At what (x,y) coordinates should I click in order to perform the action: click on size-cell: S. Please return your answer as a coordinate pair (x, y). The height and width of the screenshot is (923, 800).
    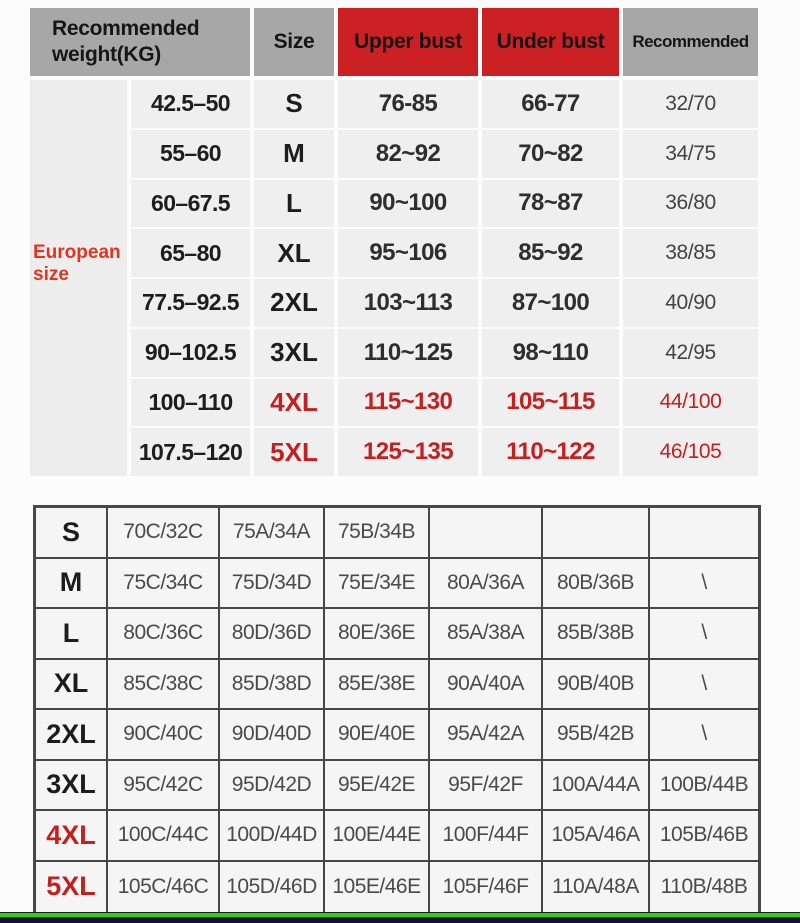
    Looking at the image, I should click on (294, 104).